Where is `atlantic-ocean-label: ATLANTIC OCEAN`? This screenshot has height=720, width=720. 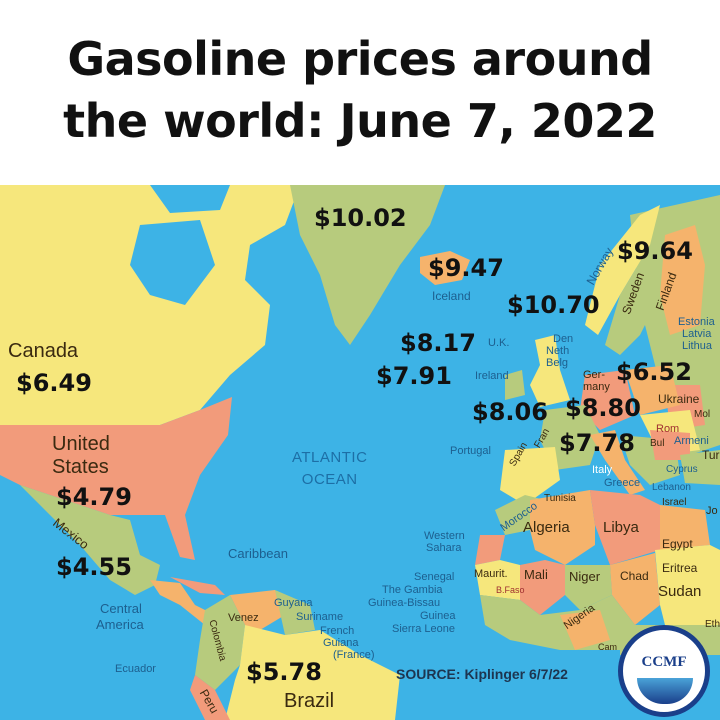 atlantic-ocean-label: ATLANTIC OCEAN is located at coordinates (330, 468).